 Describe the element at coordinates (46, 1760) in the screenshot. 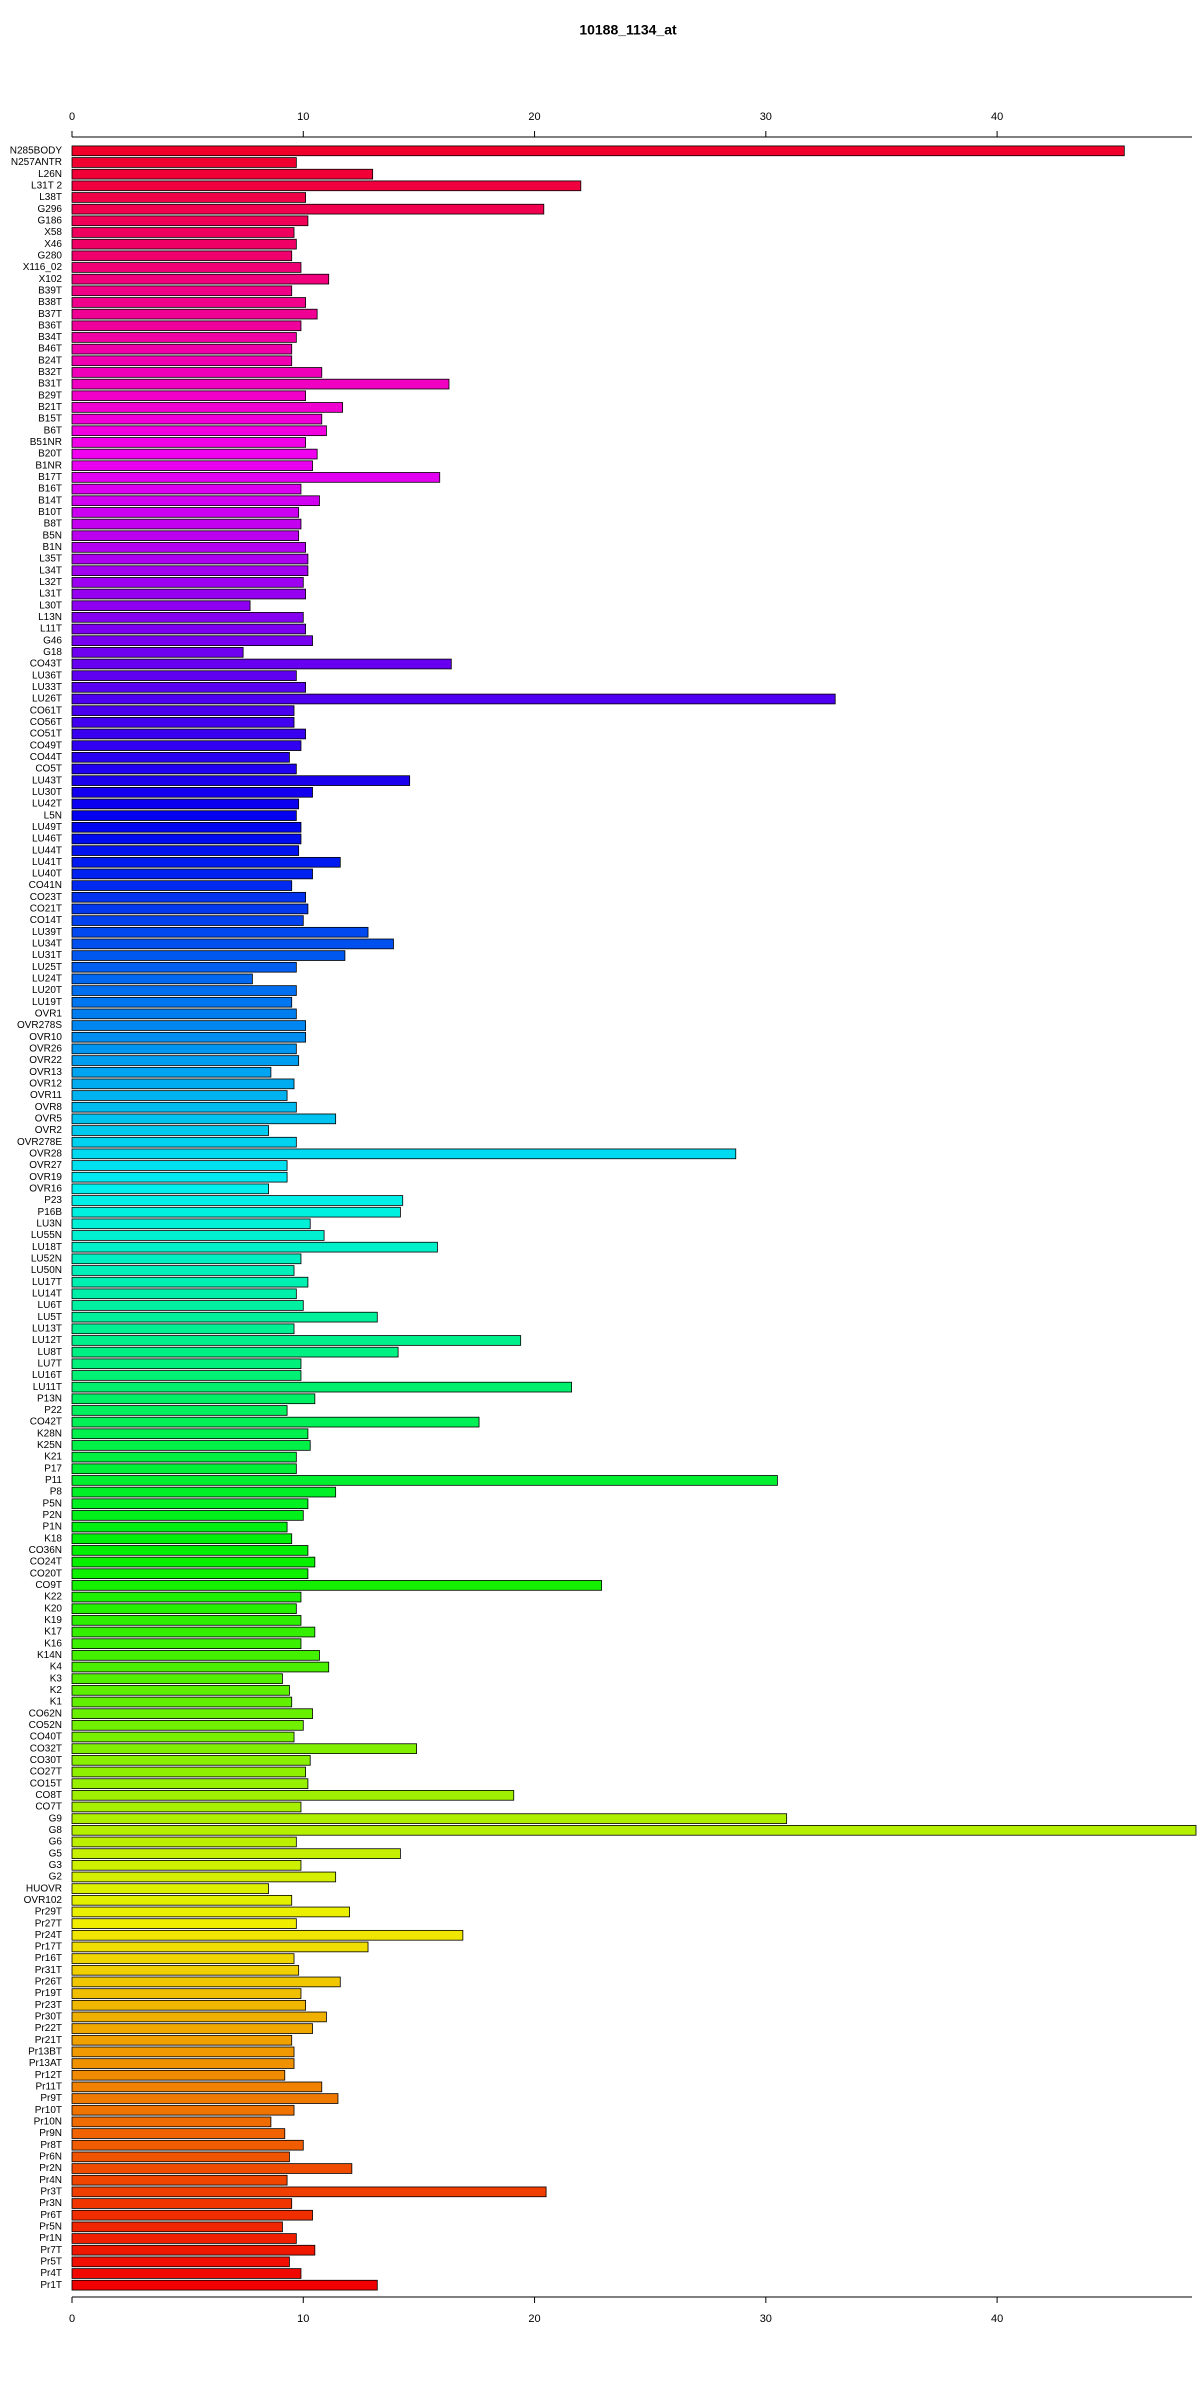

I see `y-tick-label: CO30T` at that location.